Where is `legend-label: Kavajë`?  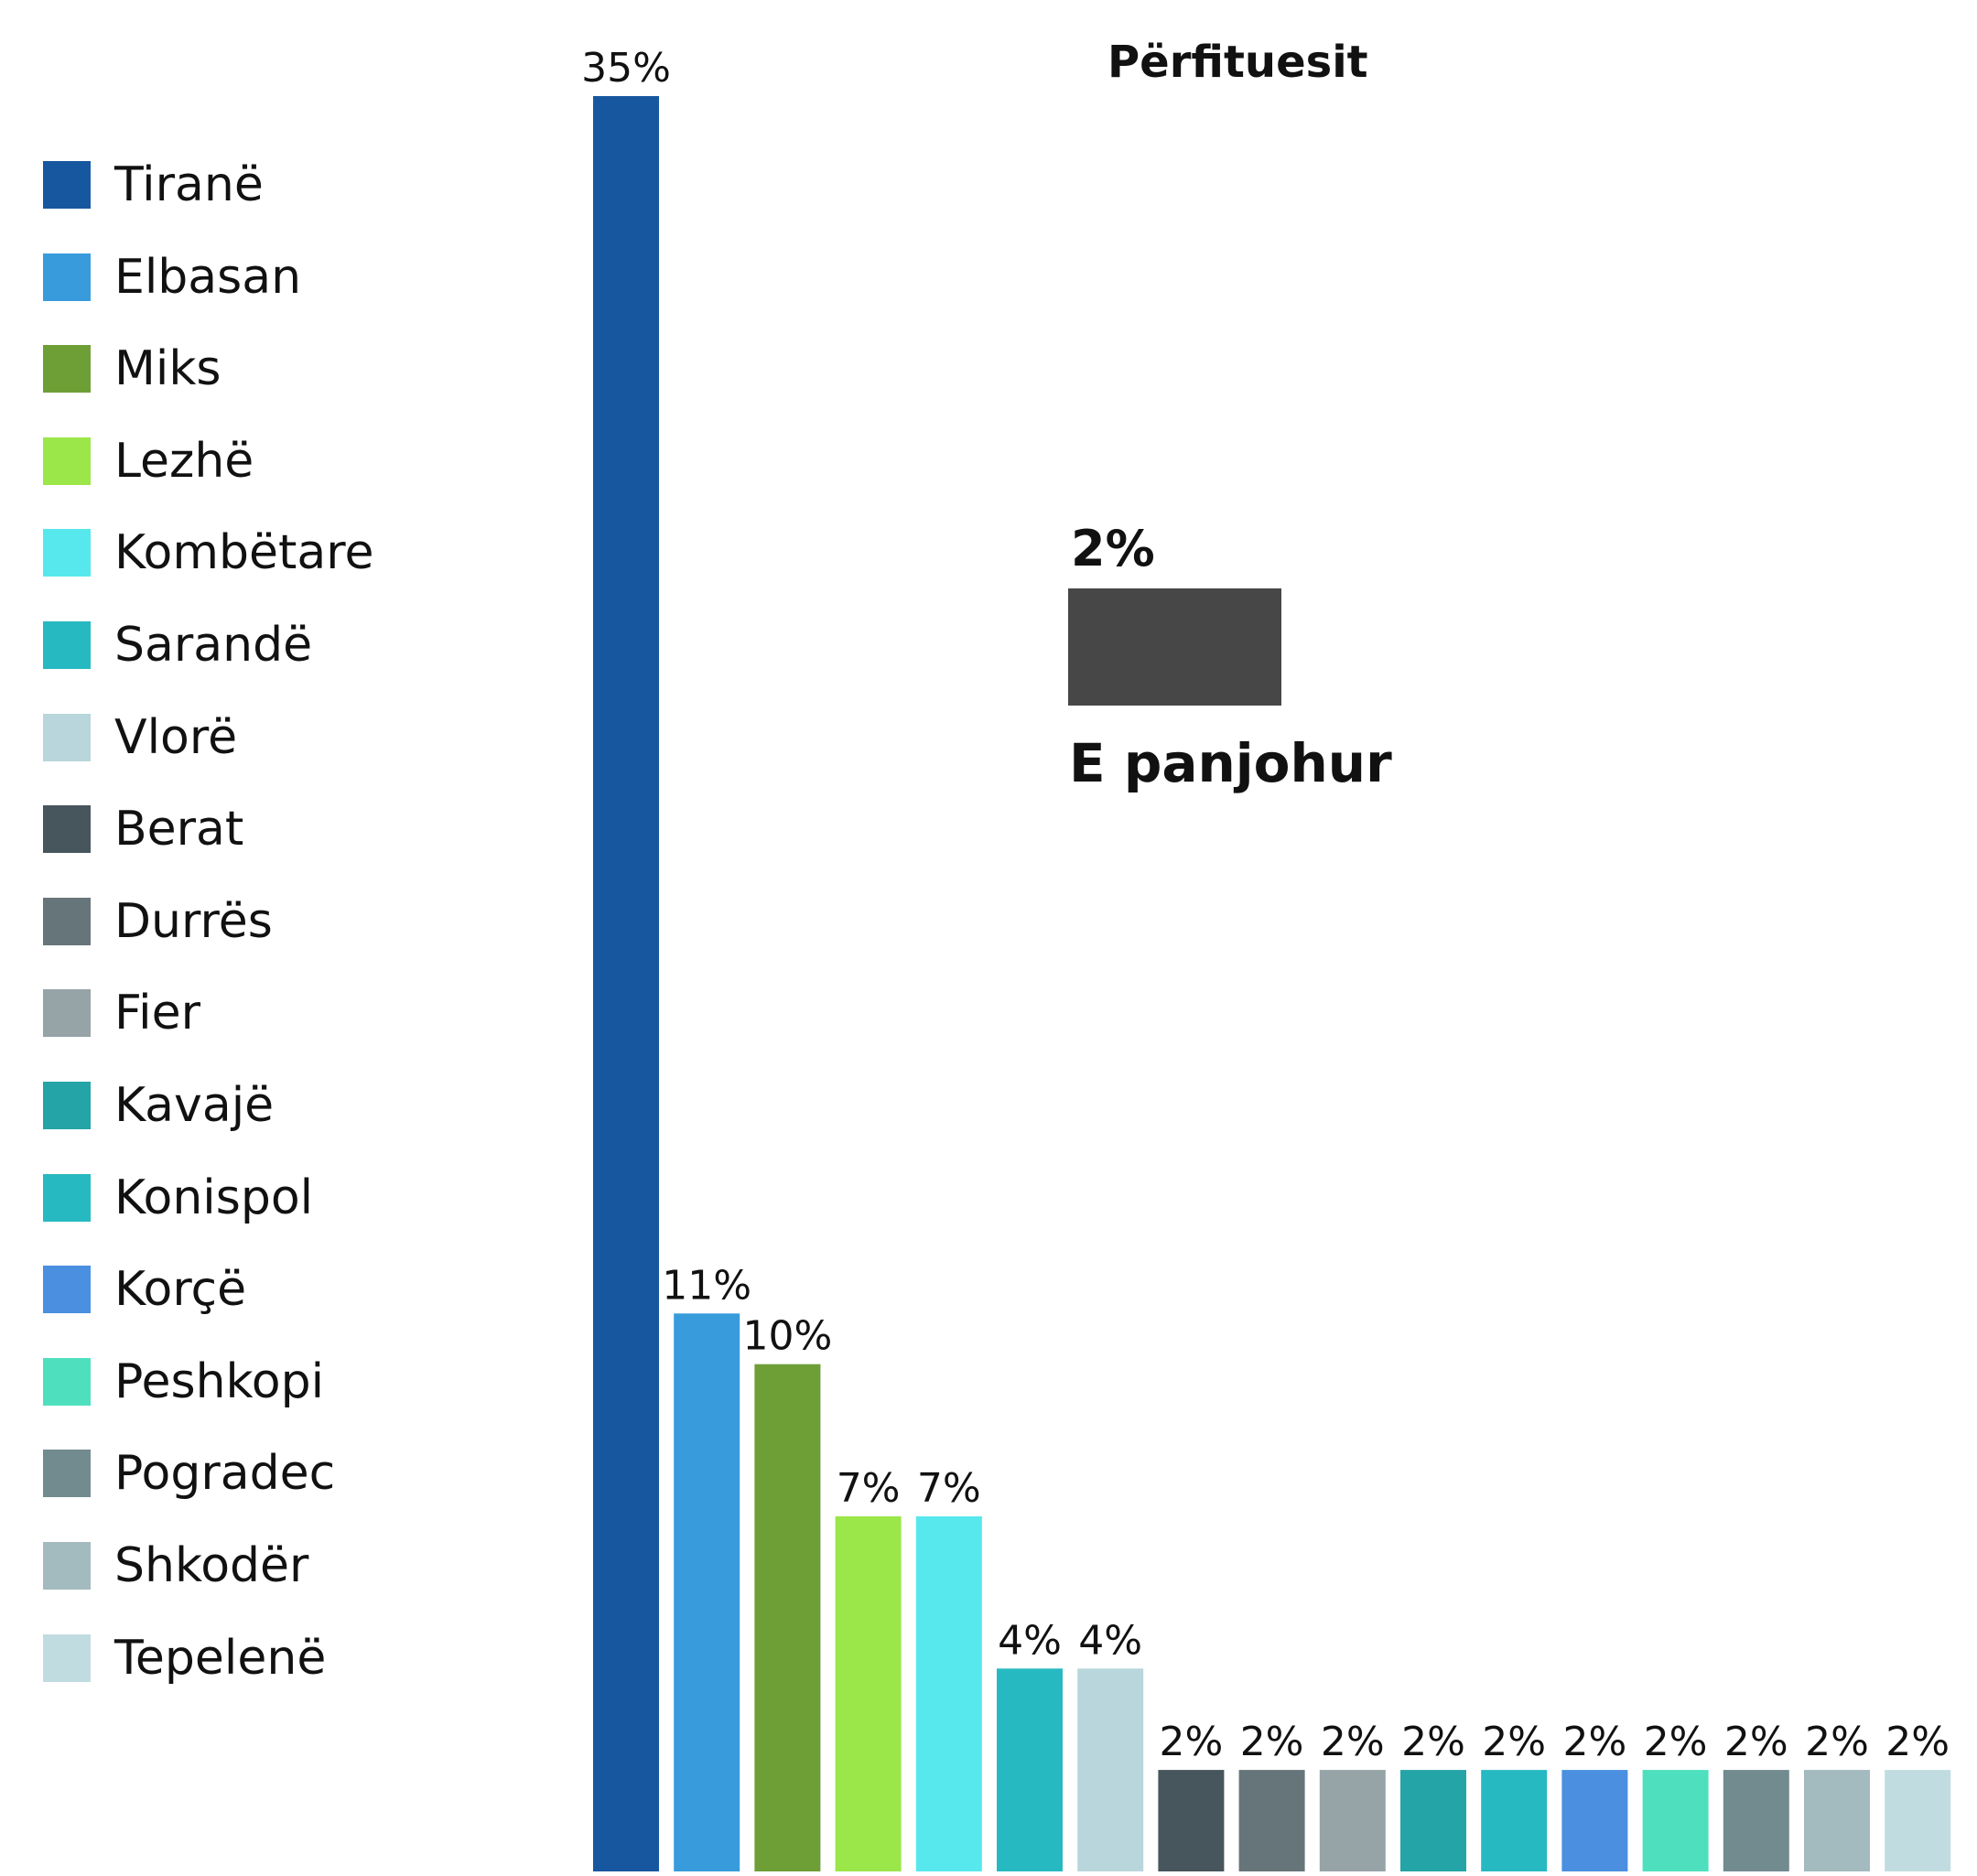 legend-label: Kavajë is located at coordinates (194, 1105).